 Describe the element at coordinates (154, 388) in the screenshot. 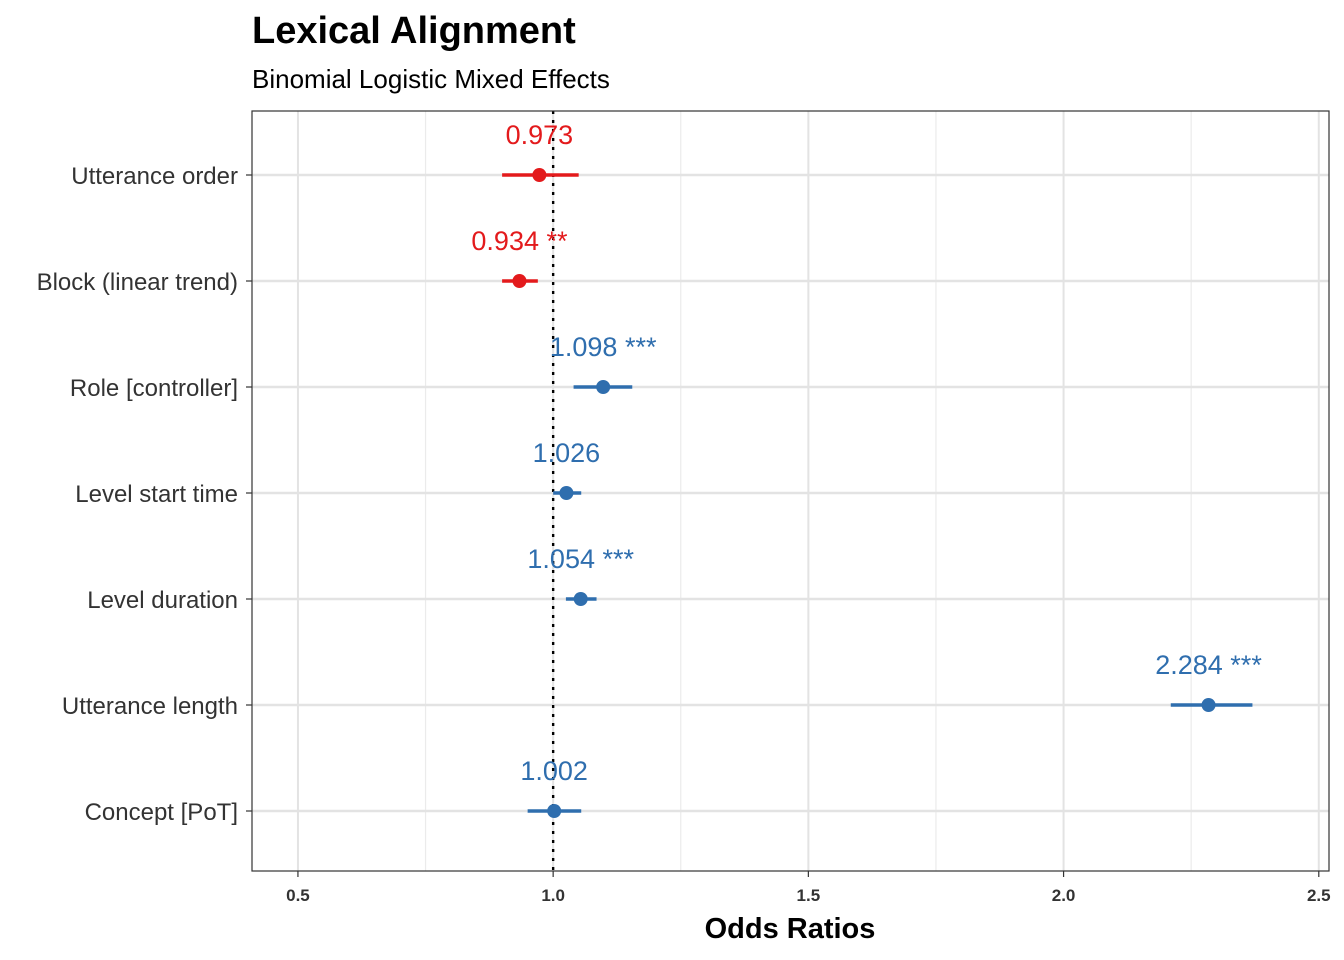

I see `y-tick-label: Role [controller]` at that location.